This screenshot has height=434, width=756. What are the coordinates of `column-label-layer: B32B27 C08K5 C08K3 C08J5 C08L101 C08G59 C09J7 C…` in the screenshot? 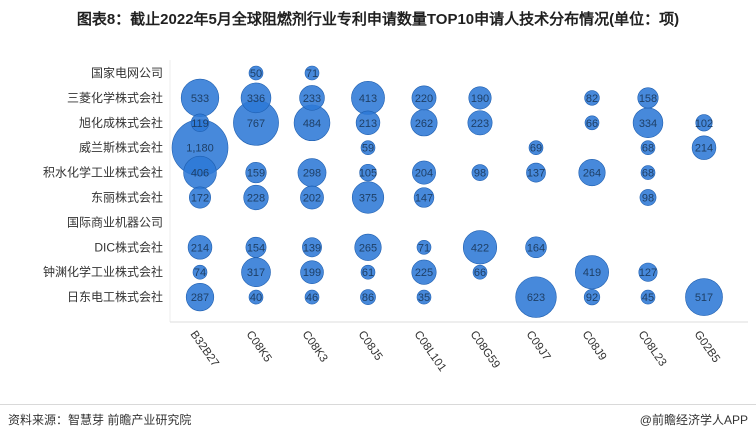 It's located at (455, 351).